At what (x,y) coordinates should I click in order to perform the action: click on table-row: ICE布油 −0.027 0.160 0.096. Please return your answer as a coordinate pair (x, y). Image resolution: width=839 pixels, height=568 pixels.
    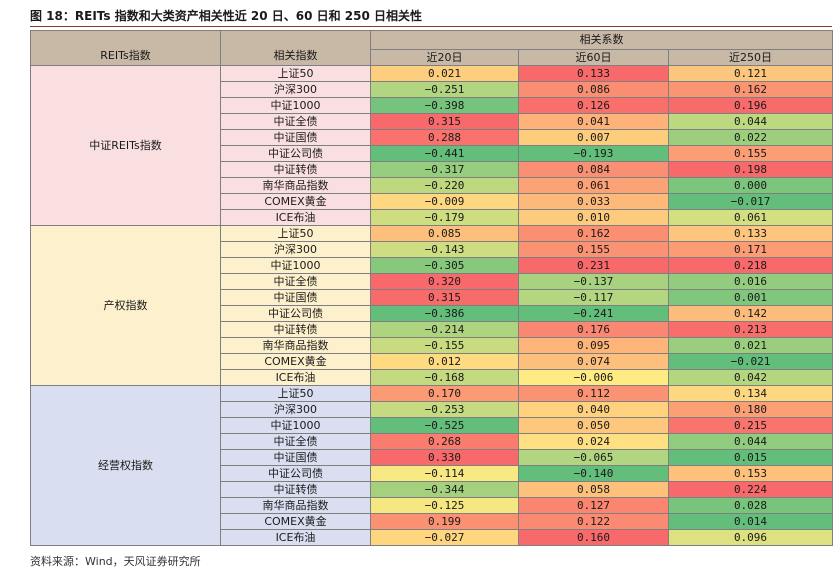
    Looking at the image, I should click on (432, 537).